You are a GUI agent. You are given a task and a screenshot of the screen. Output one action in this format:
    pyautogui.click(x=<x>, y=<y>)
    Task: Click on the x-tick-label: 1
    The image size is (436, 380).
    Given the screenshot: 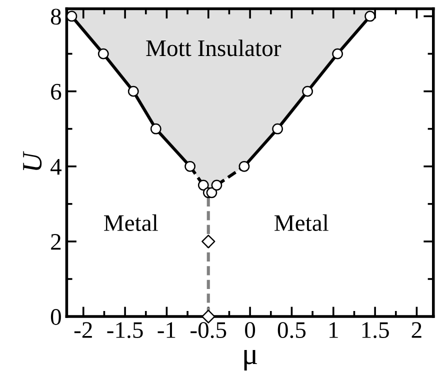 What is the action you would take?
    pyautogui.click(x=334, y=330)
    